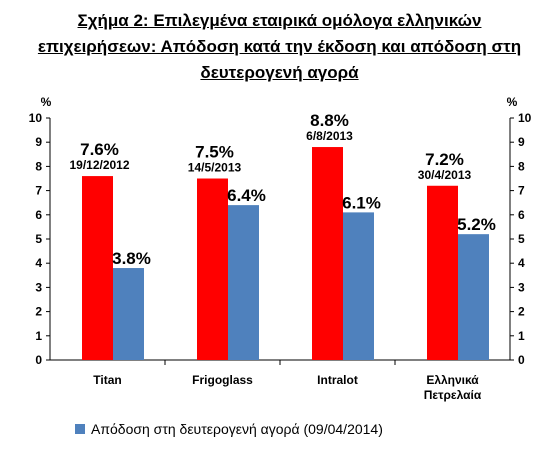  Describe the element at coordinates (36, 118) in the screenshot. I see `y-tick-label-left: 10` at that location.